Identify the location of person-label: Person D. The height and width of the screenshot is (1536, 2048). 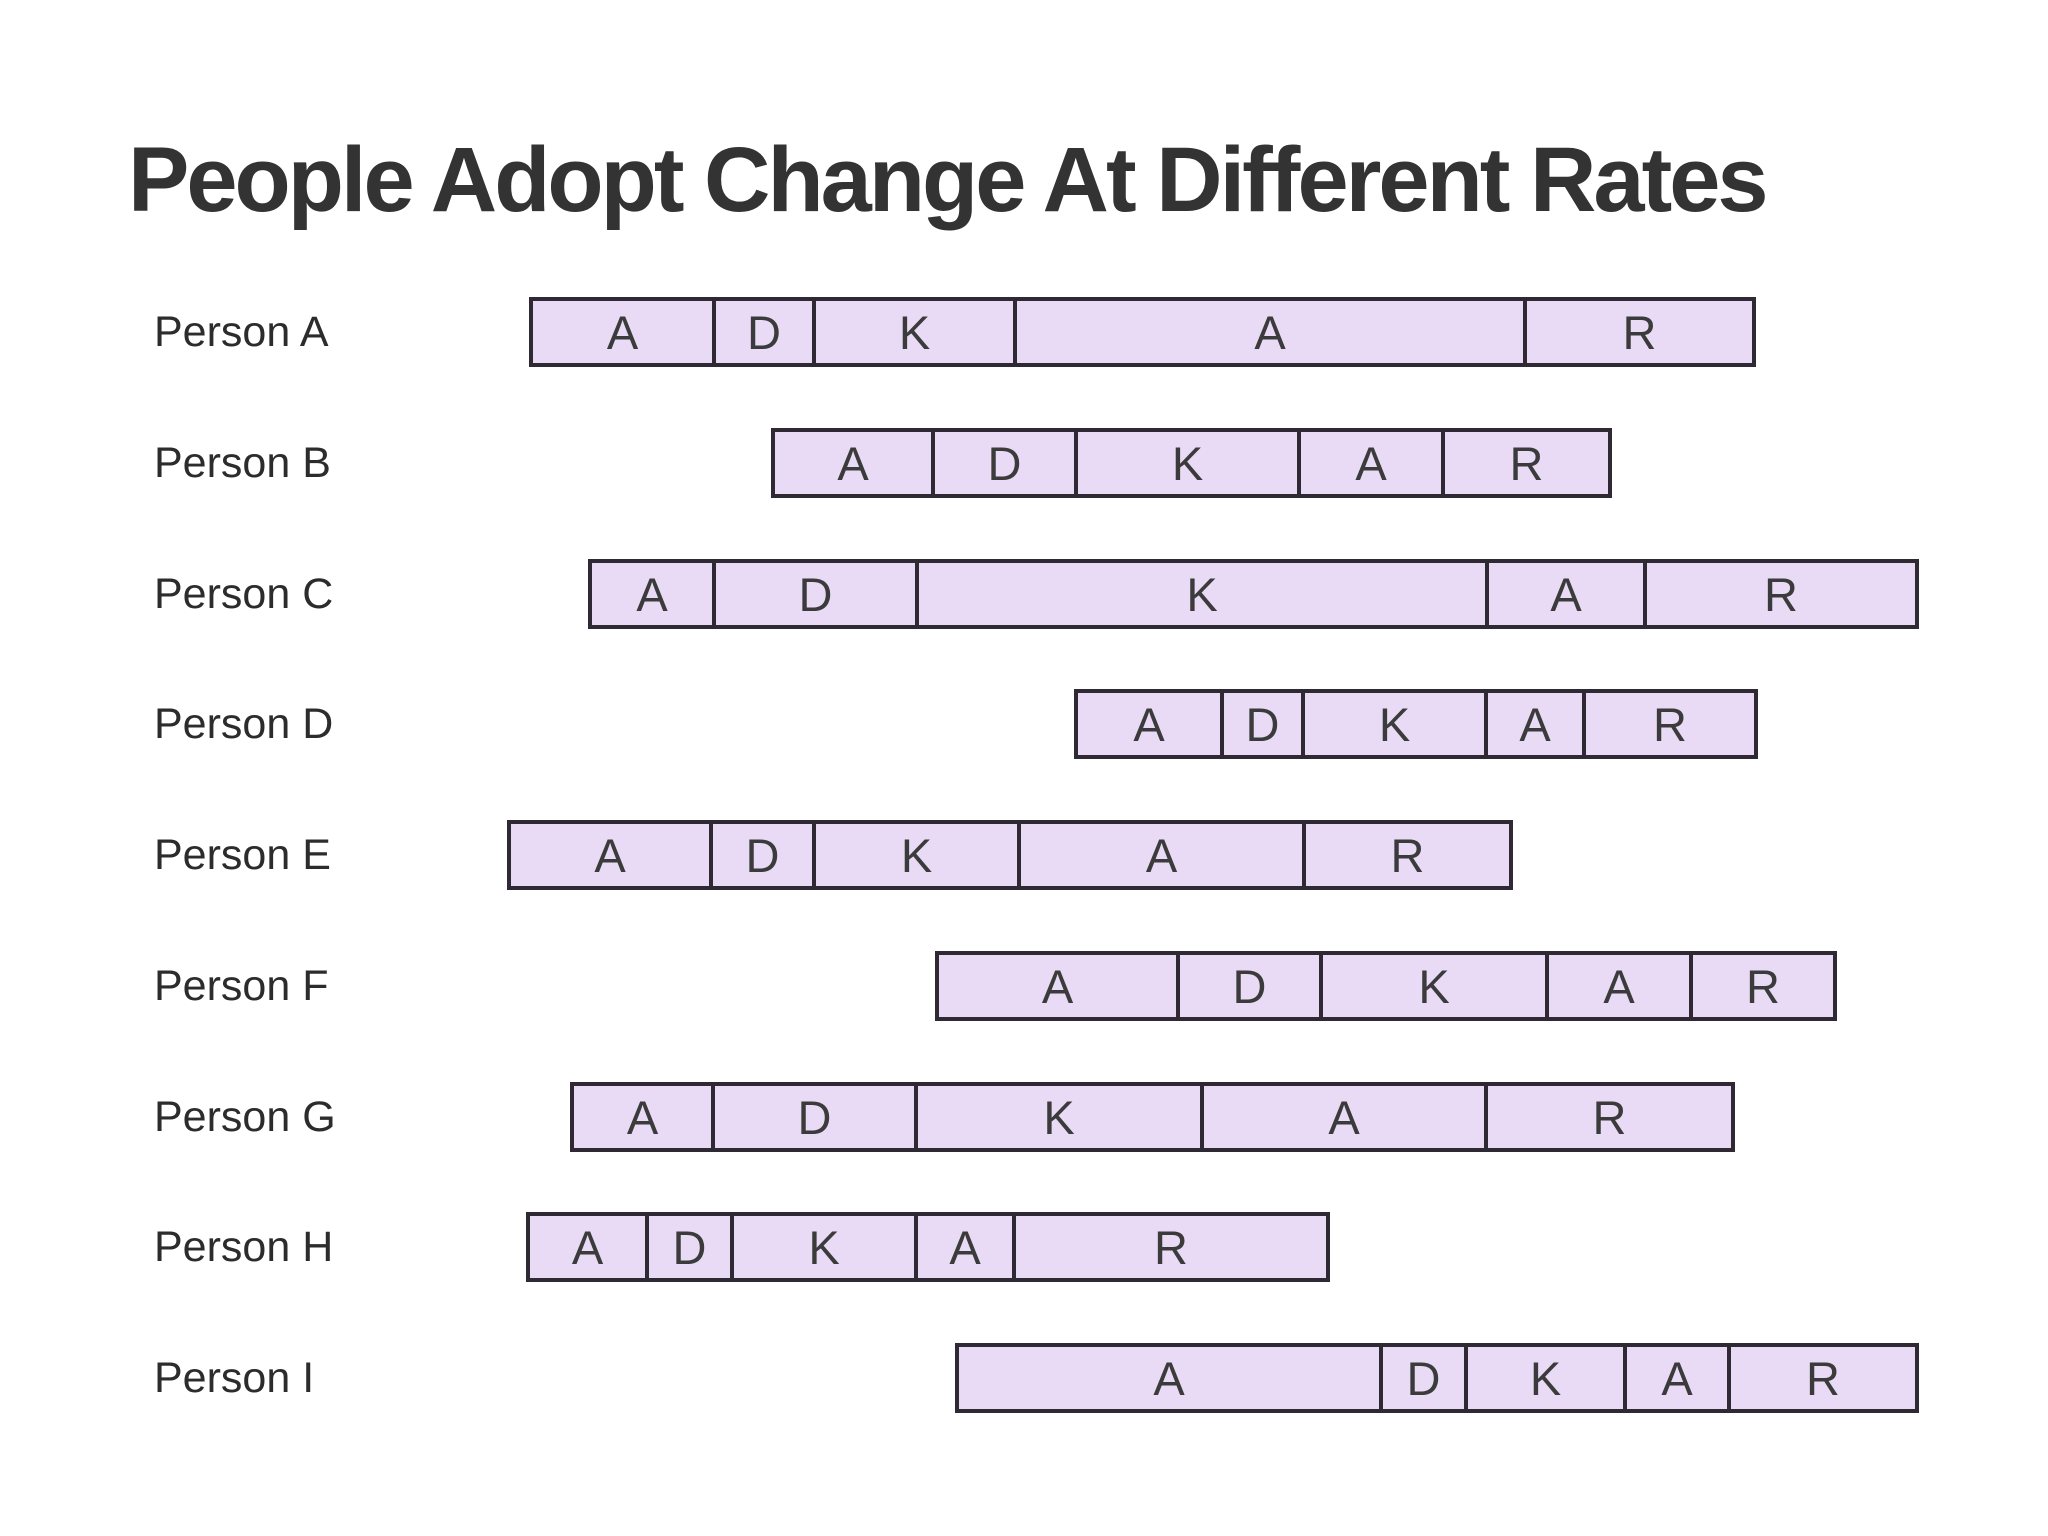
(244, 724).